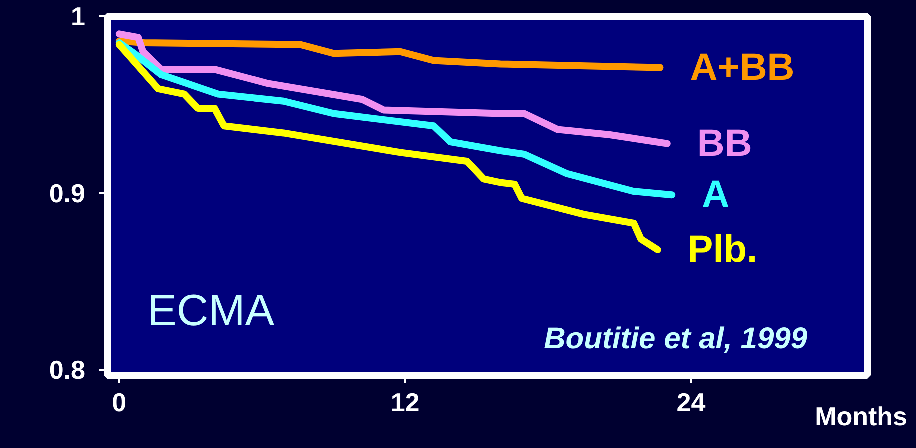  I want to click on y-tick-label: 0.9, so click(67, 193).